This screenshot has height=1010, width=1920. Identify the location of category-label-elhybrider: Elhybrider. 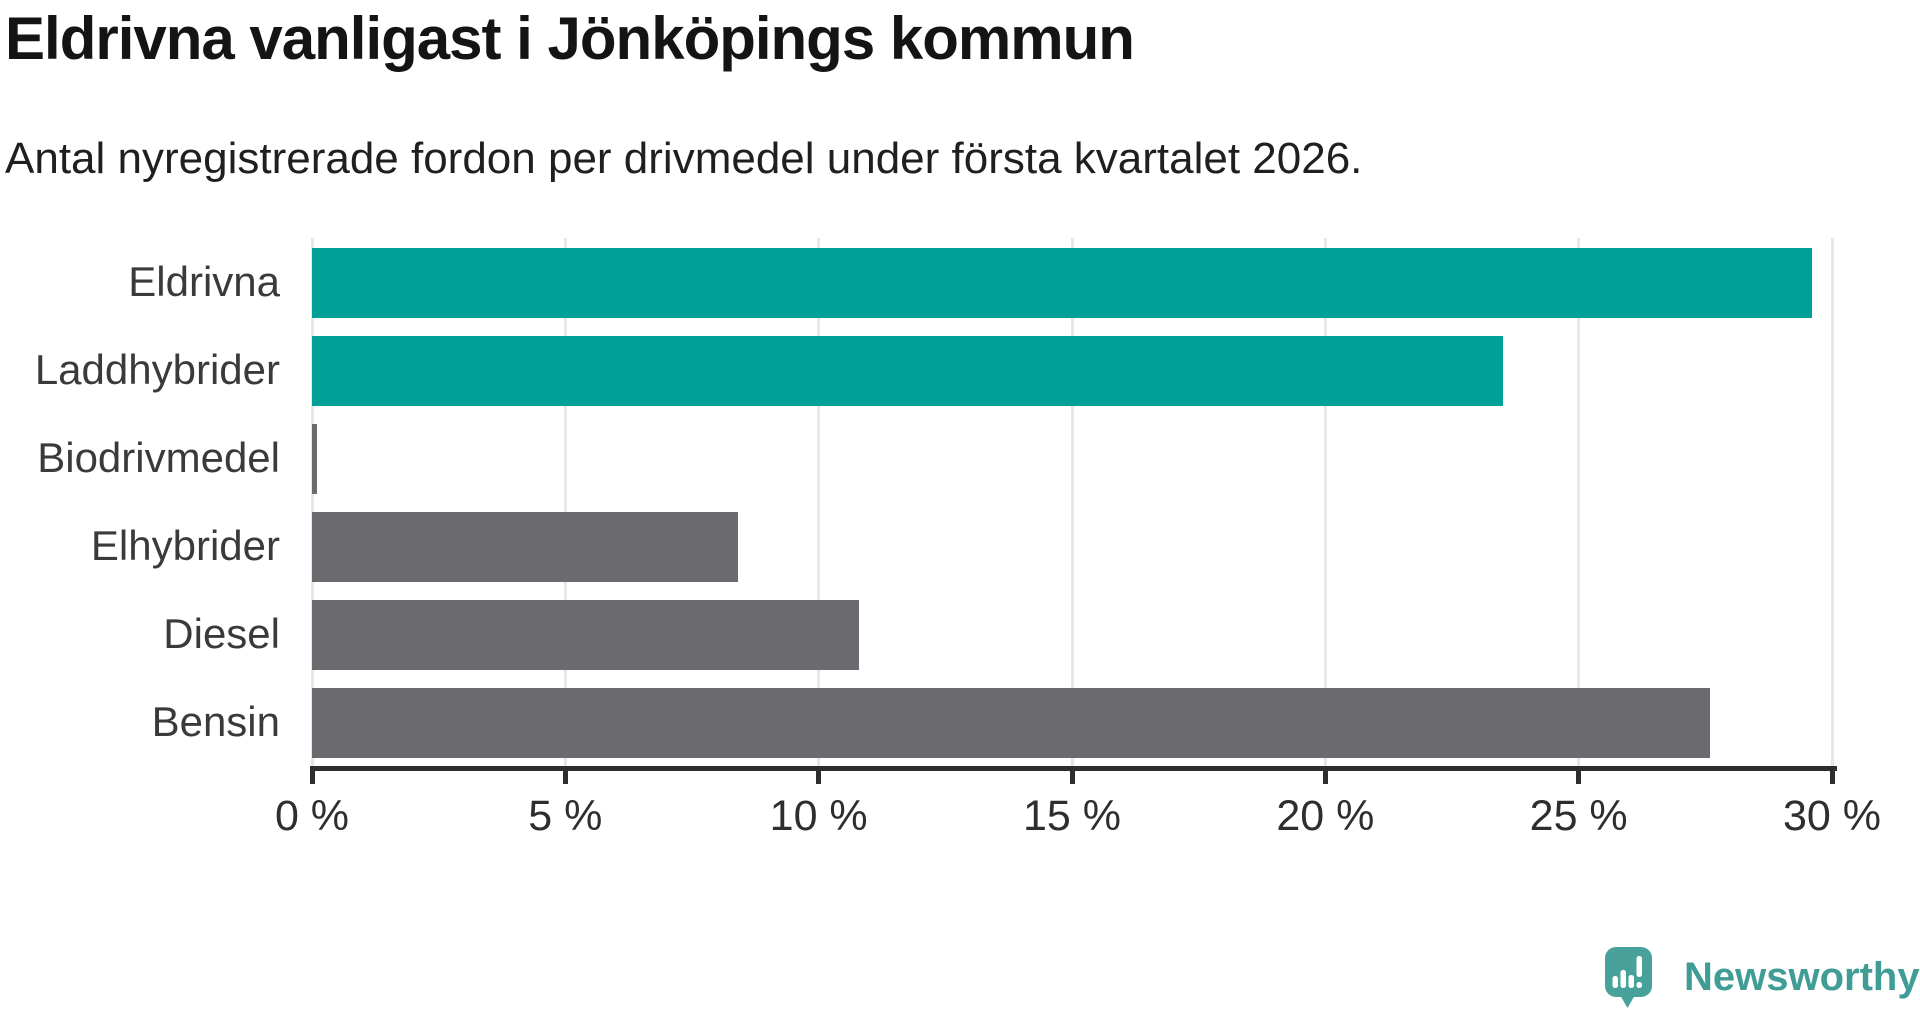
(185, 545).